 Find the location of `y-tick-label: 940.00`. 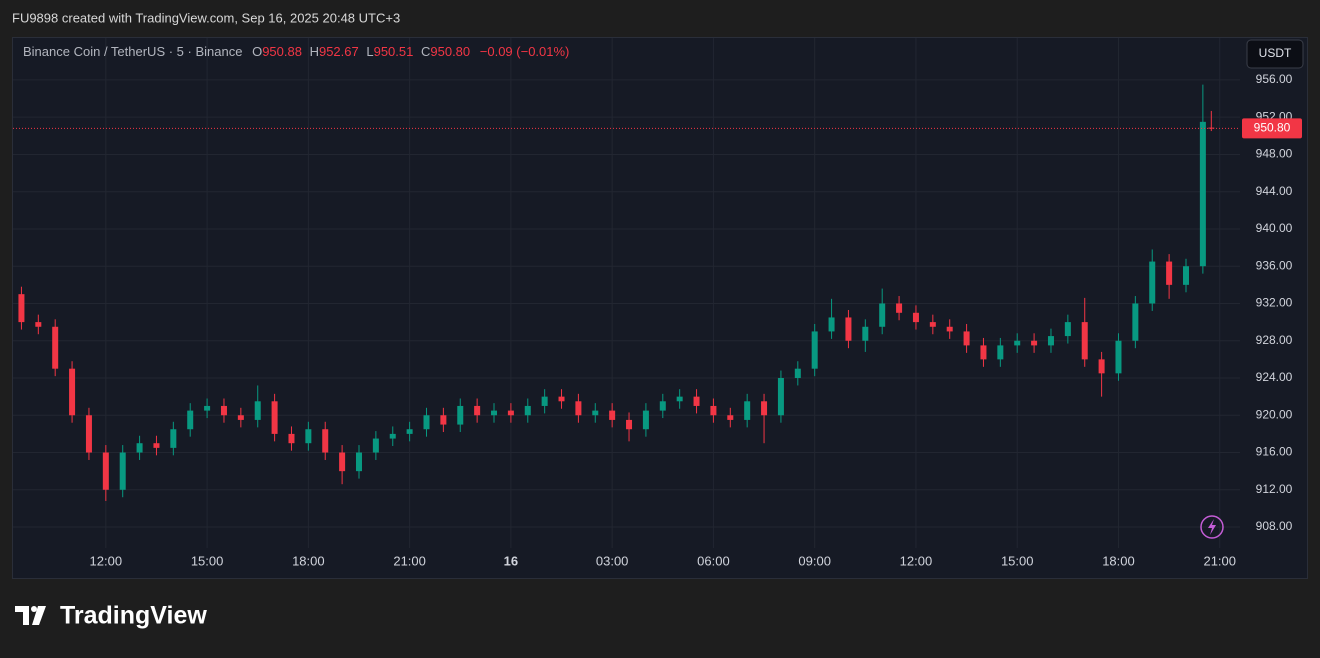

y-tick-label: 940.00 is located at coordinates (1274, 228).